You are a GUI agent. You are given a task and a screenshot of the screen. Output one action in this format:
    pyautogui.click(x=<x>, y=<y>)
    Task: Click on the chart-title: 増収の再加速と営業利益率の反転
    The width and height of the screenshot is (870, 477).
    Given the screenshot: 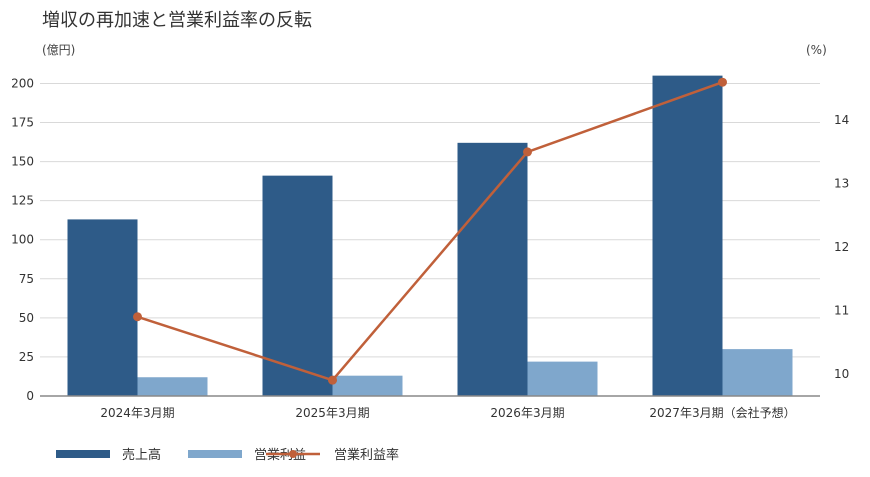 What is the action you would take?
    pyautogui.click(x=177, y=20)
    